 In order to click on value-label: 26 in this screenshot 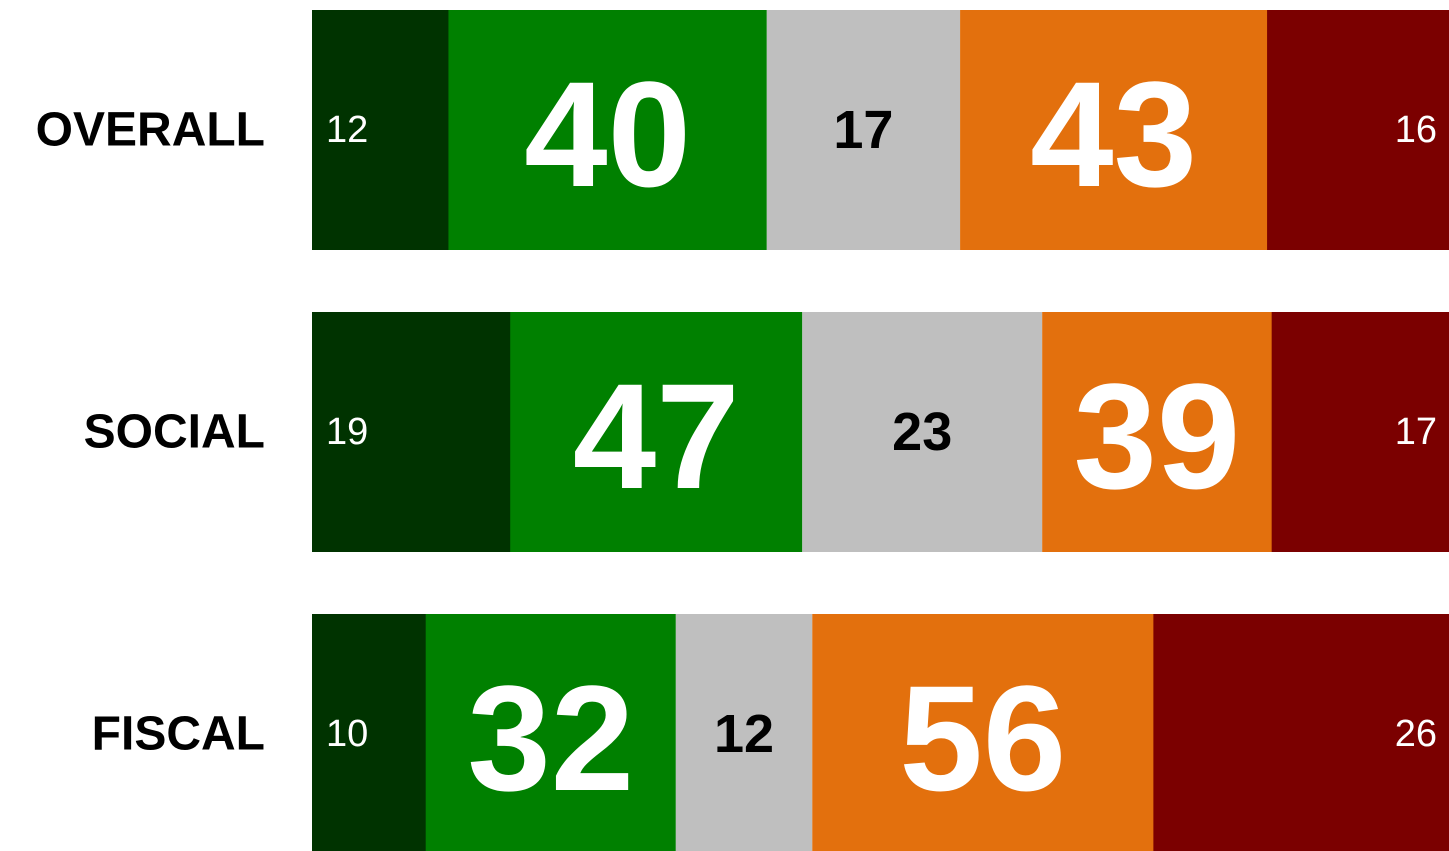, I will do `click(1416, 734)`.